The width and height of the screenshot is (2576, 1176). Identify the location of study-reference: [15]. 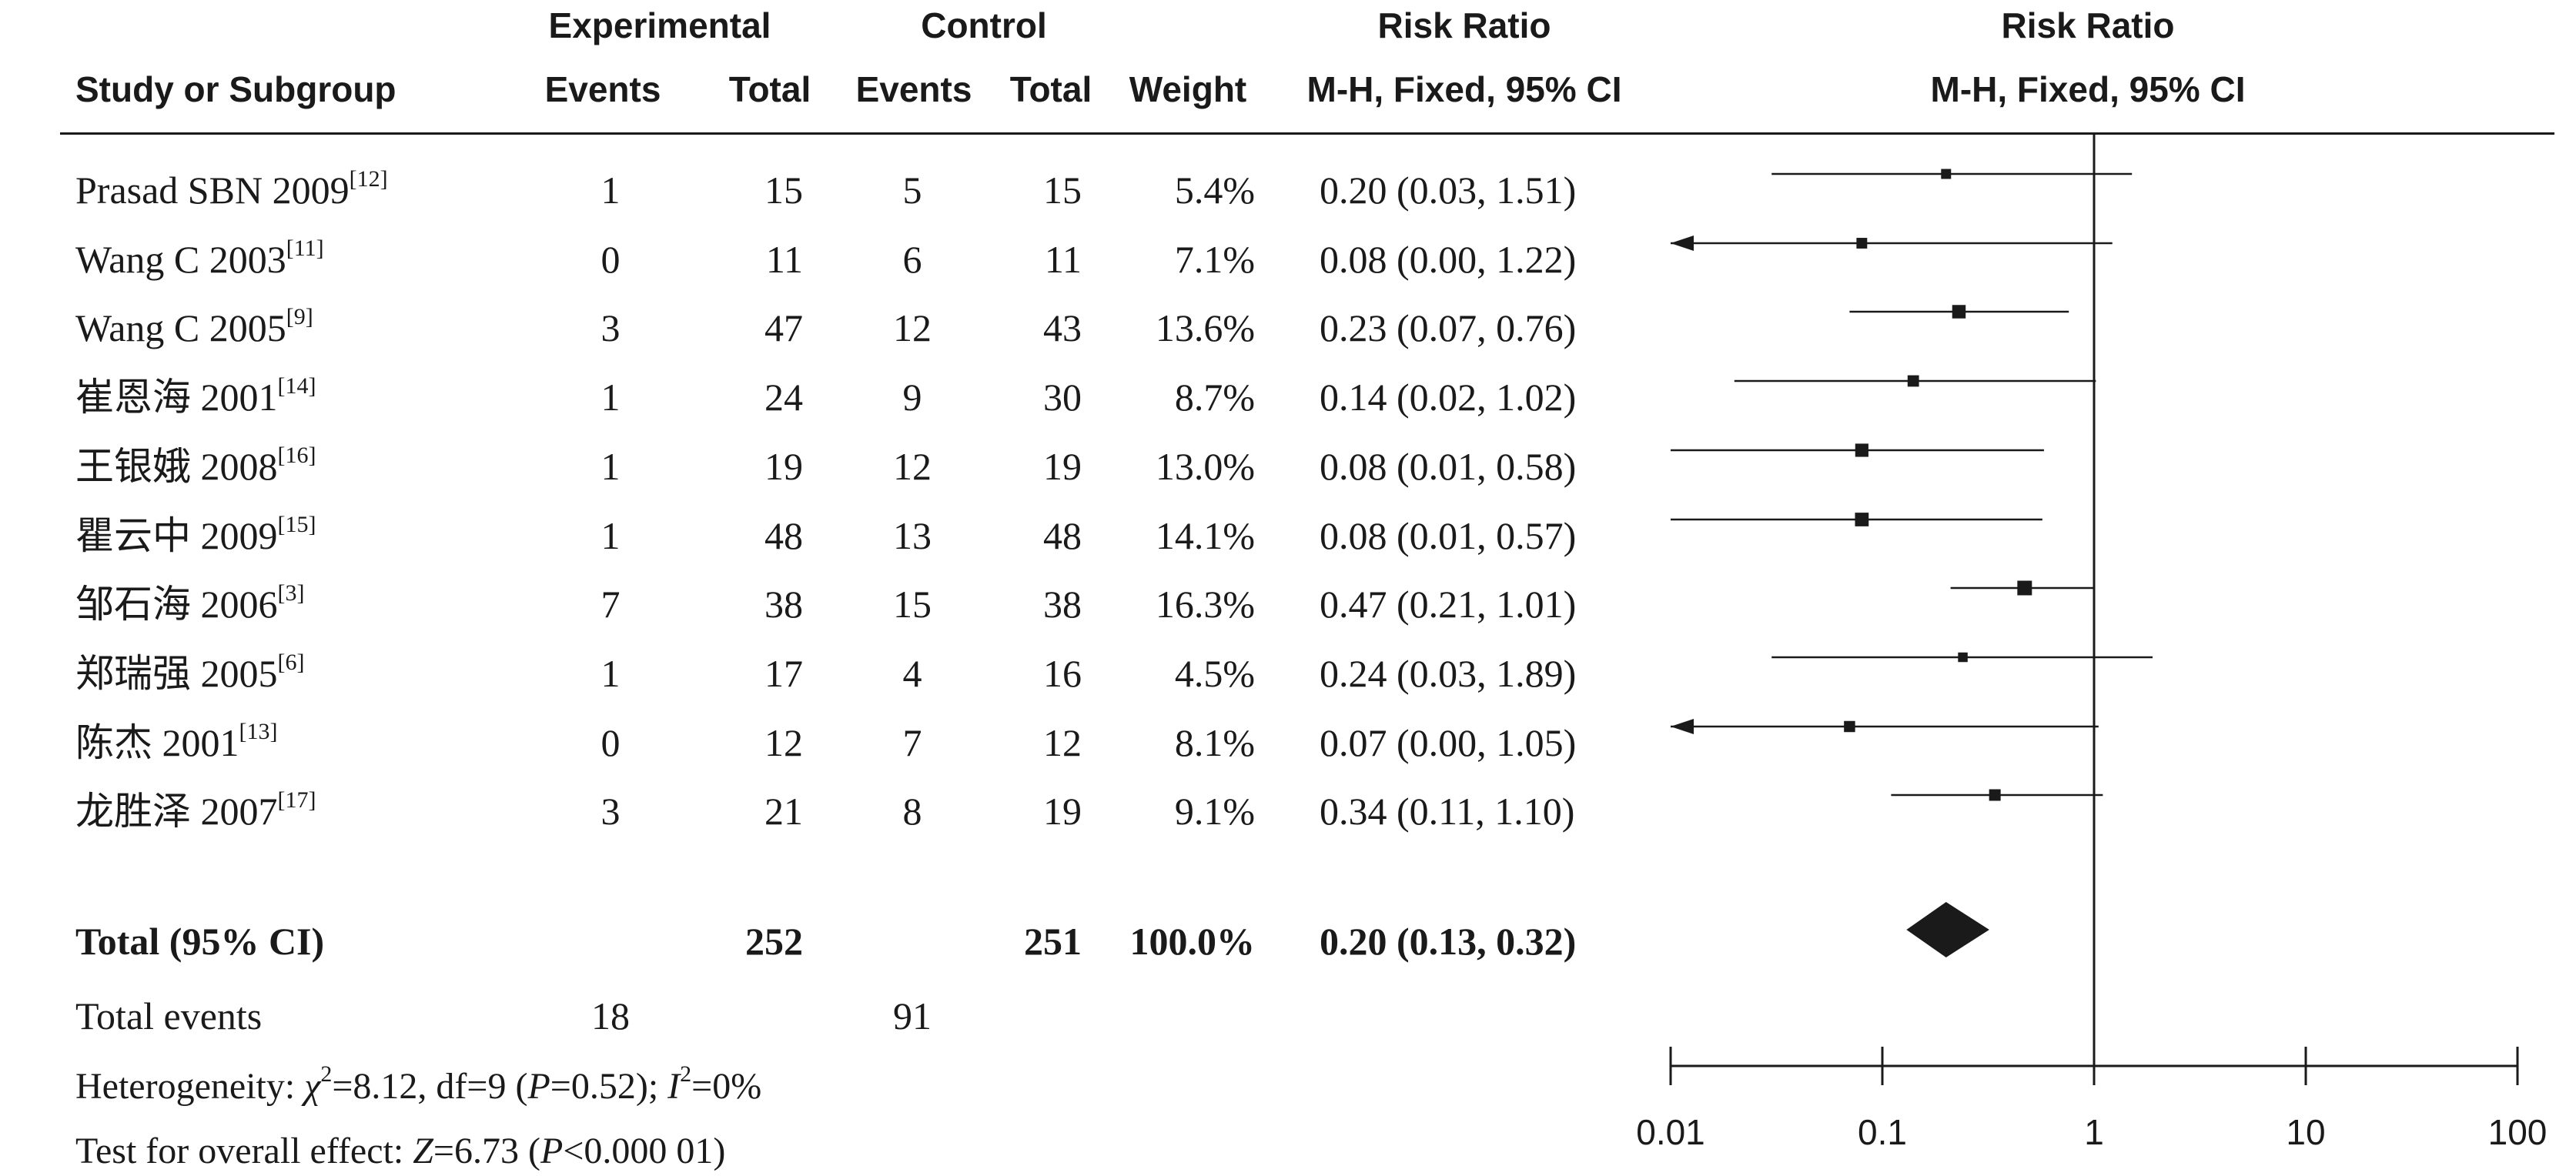
(296, 524).